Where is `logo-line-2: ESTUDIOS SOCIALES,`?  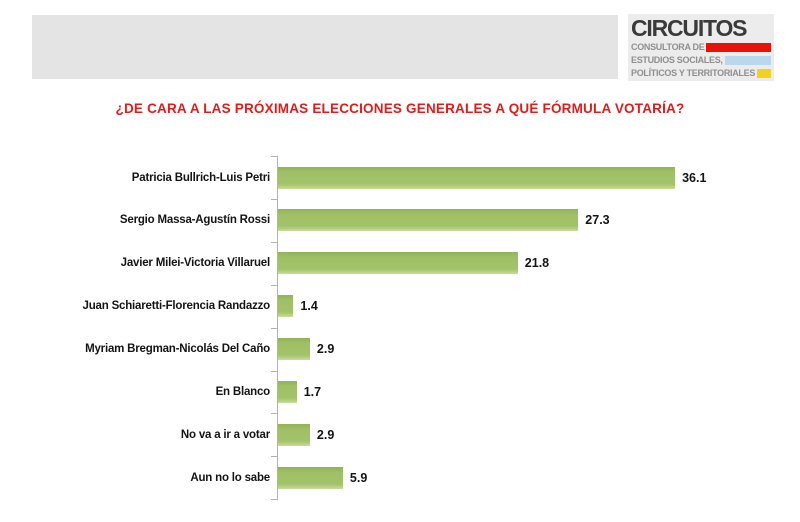 logo-line-2: ESTUDIOS SOCIALES, is located at coordinates (677, 60).